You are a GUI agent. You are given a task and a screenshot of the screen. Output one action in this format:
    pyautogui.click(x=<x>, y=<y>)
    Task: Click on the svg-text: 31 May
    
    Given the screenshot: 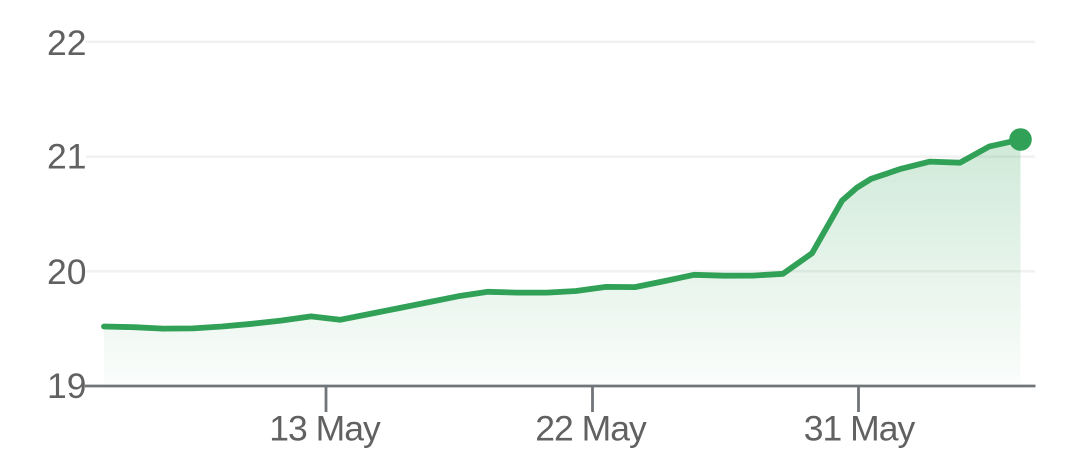 What is the action you would take?
    pyautogui.click(x=860, y=429)
    